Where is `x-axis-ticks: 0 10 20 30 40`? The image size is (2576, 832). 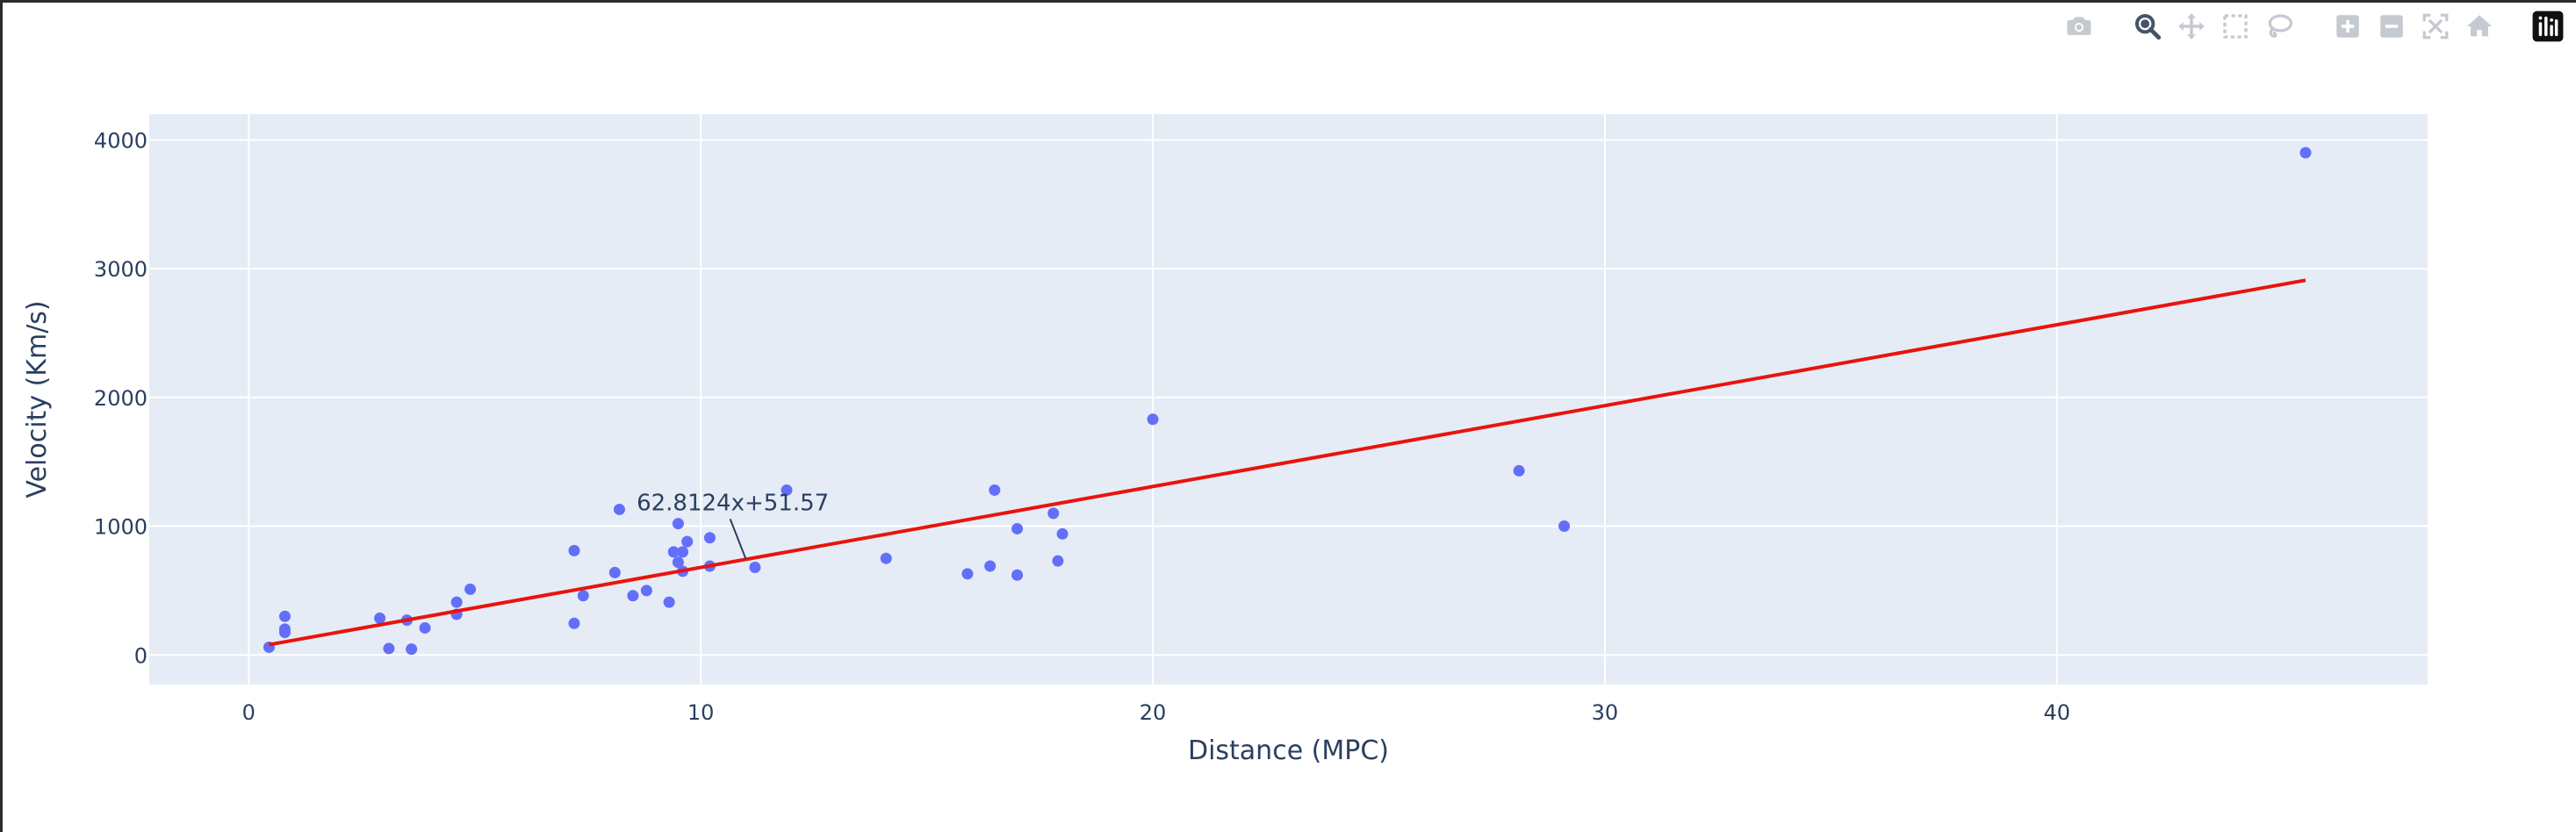
x-axis-ticks: 0 10 20 30 40 is located at coordinates (1156, 712).